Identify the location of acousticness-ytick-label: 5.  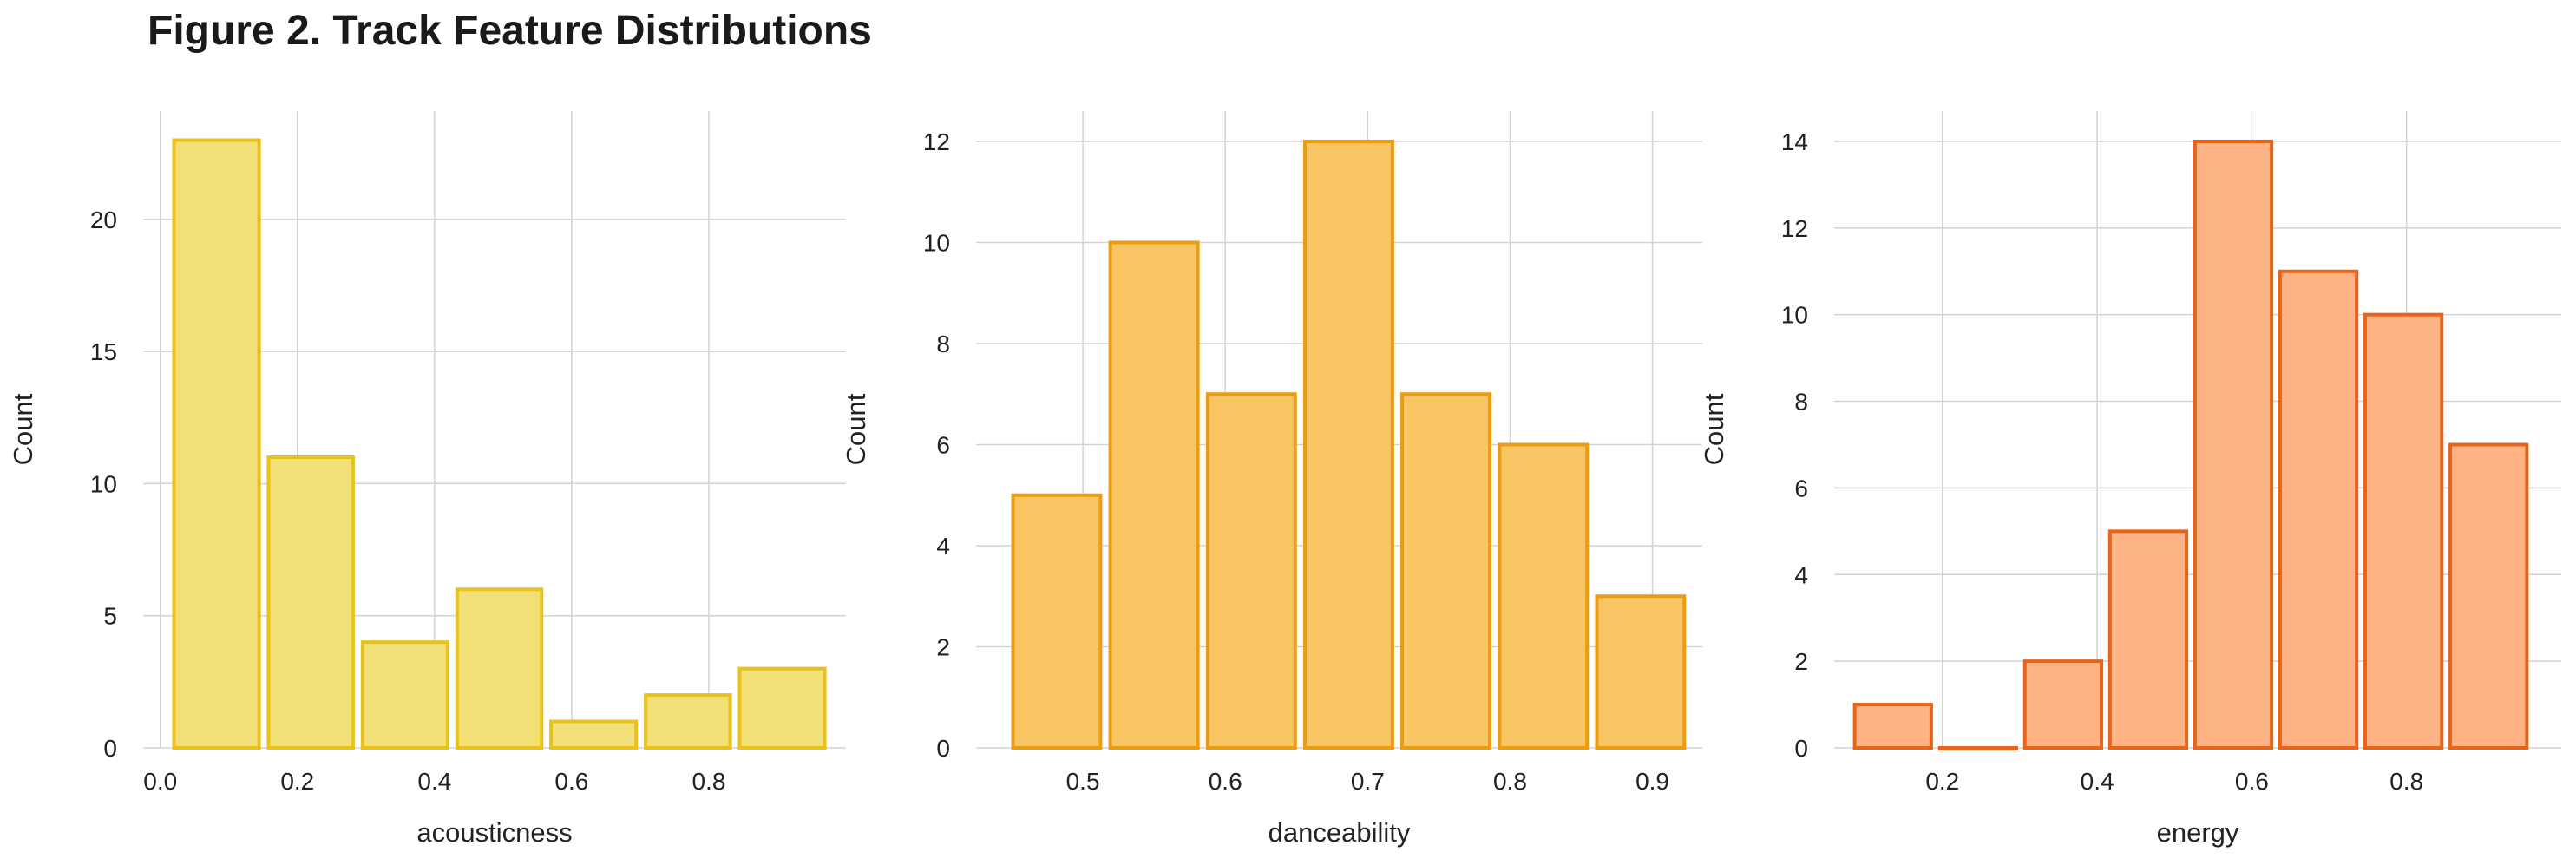
(110, 616).